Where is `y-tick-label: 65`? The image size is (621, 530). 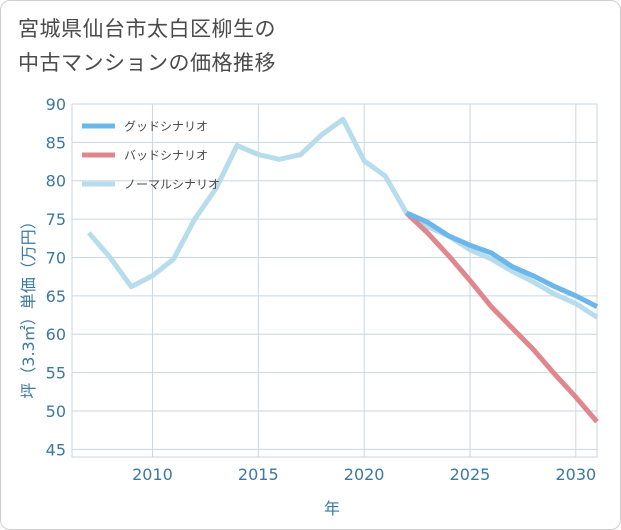 y-tick-label: 65 is located at coordinates (56, 296).